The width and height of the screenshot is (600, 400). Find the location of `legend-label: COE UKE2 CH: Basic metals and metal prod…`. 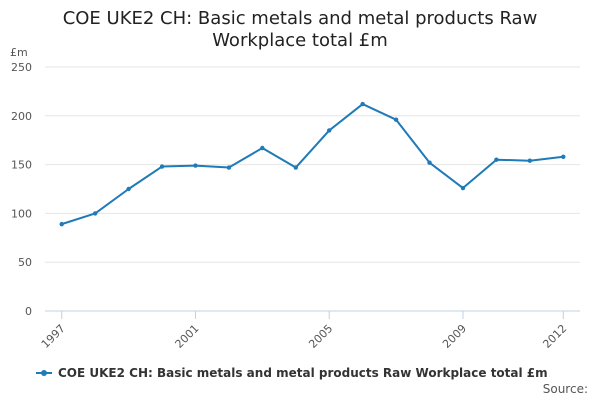

legend-label: COE UKE2 CH: Basic metals and metal prod… is located at coordinates (303, 373).